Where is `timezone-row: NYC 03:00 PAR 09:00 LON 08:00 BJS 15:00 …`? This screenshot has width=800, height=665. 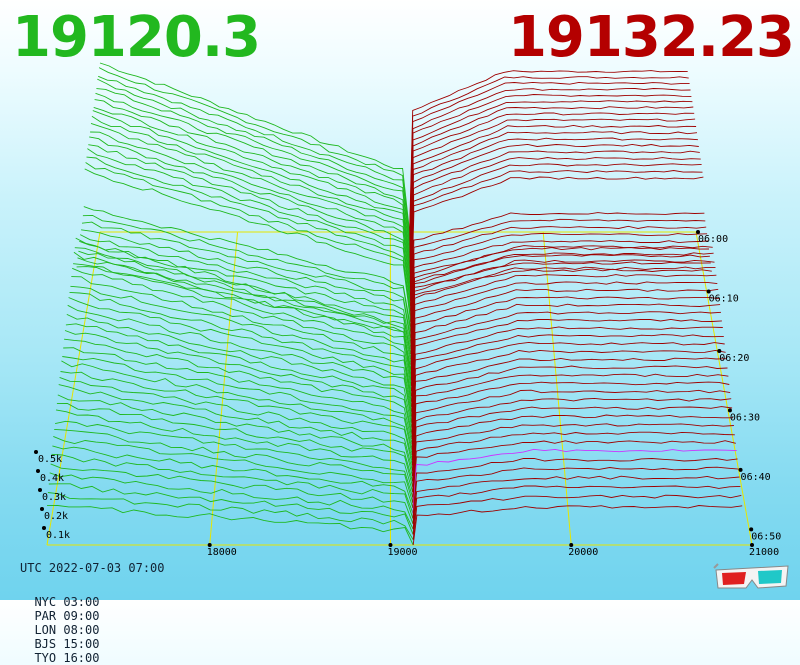 timezone-row: NYC 03:00 PAR 09:00 LON 08:00 BJS 15:00 … is located at coordinates (71, 623).